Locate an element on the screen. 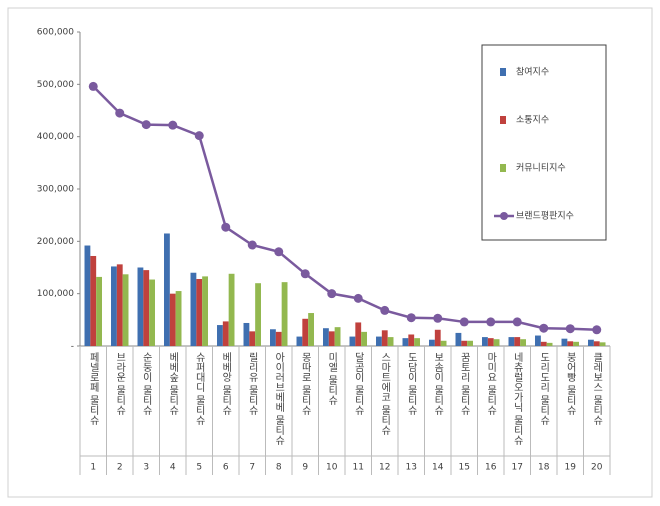  rank-label: 6 is located at coordinates (226, 468).